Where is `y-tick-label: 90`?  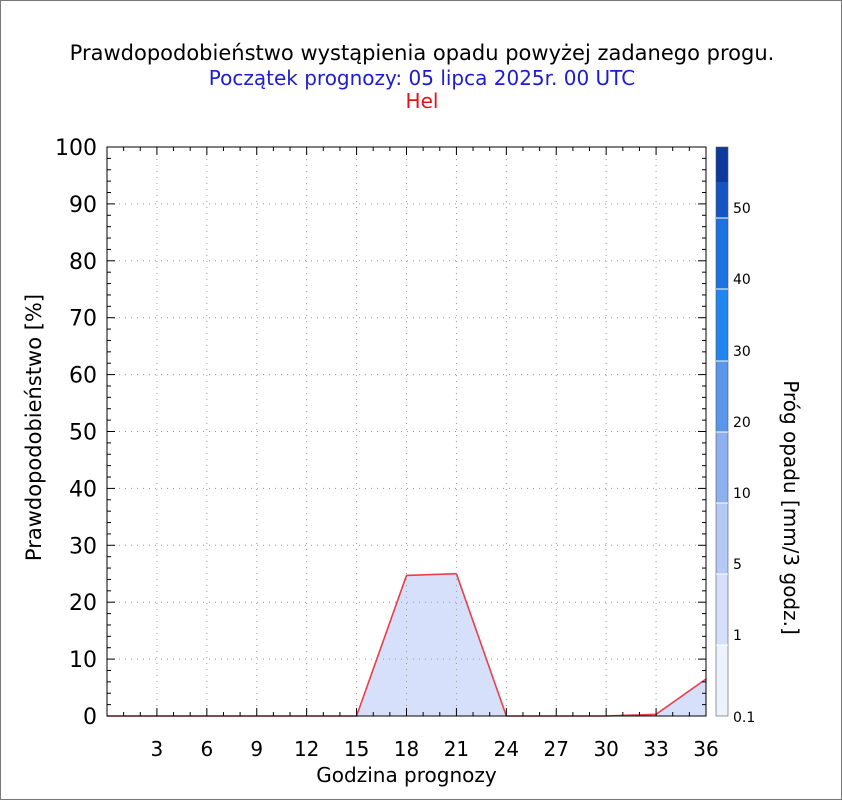 y-tick-label: 90 is located at coordinates (83, 205).